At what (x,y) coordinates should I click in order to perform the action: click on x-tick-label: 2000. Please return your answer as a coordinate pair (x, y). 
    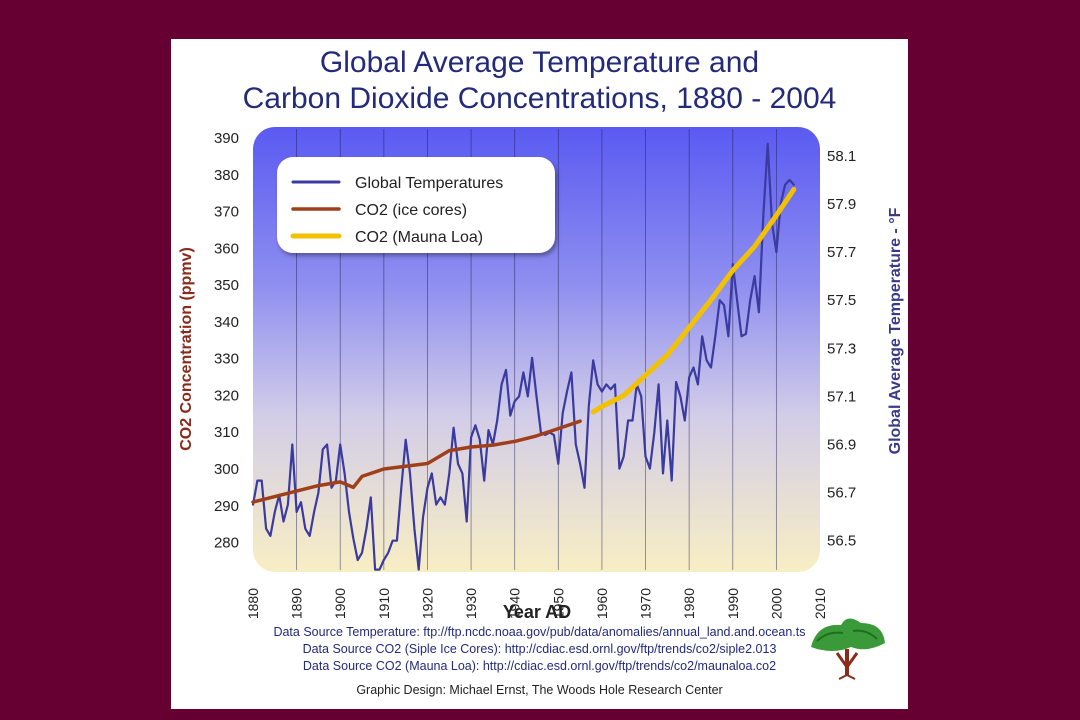
    Looking at the image, I should click on (776, 603).